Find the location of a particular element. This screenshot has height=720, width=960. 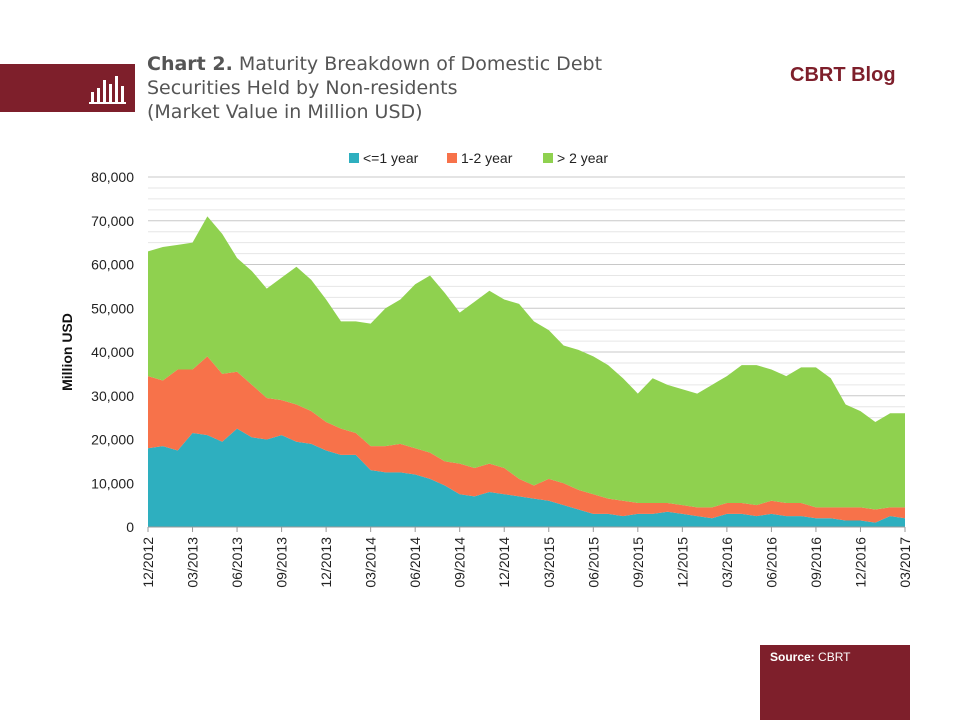

x-tick-label: 03/2014 is located at coordinates (371, 562).